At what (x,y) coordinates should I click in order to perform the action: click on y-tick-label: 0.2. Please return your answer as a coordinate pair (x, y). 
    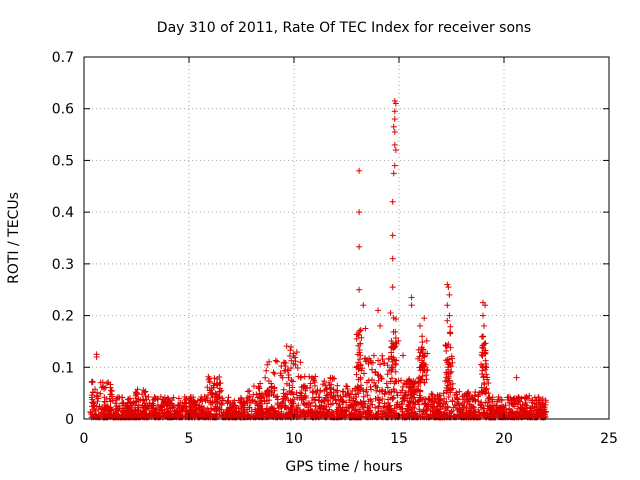
    Looking at the image, I should click on (63, 317).